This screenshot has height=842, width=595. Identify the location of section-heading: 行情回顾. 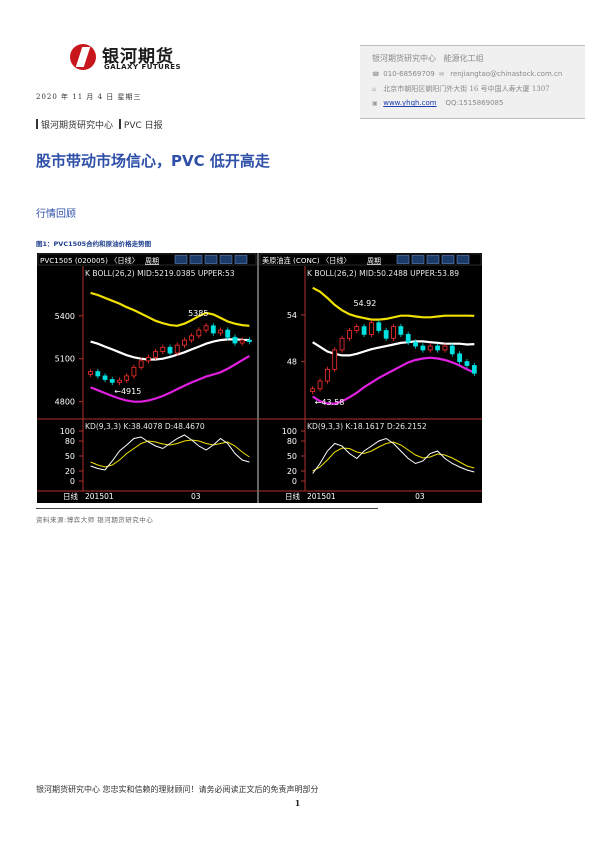
(56, 214).